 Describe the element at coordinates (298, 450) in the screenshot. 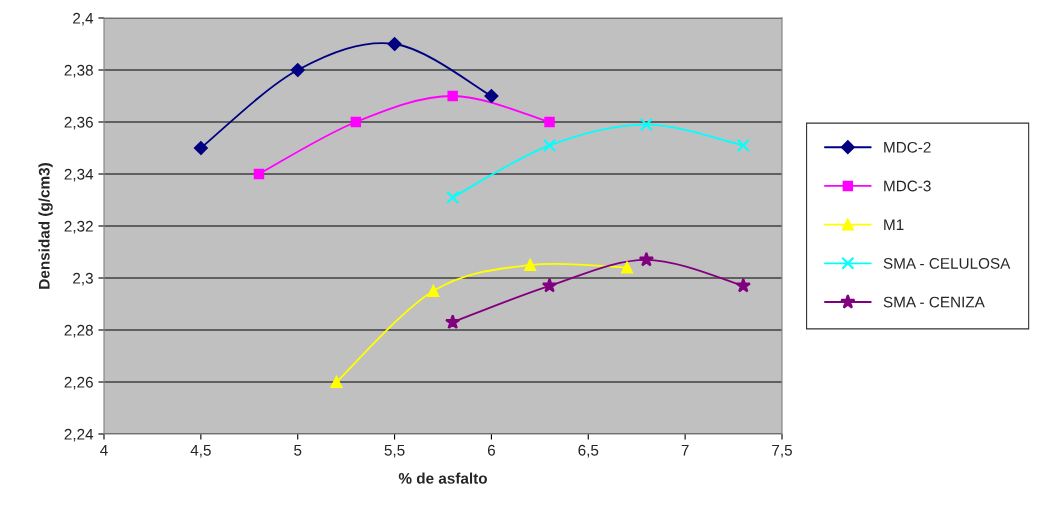

I see `x-tick-label: 5` at that location.